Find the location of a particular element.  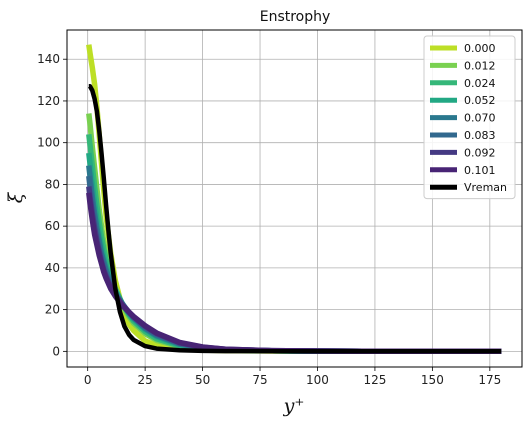

x-tick-label: 0 is located at coordinates (88, 380).